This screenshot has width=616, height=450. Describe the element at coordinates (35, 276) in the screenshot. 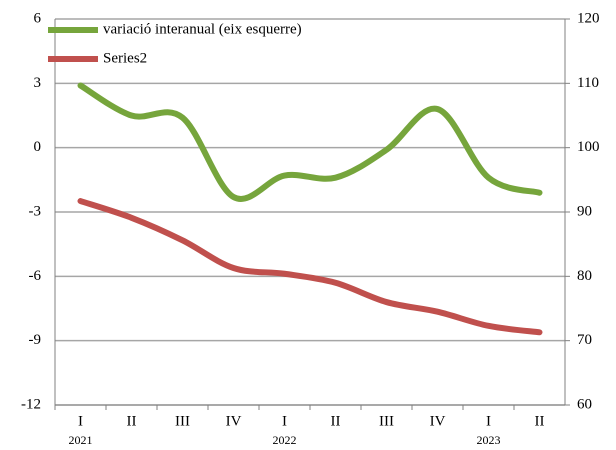

I see `y-tick-label: -6` at that location.